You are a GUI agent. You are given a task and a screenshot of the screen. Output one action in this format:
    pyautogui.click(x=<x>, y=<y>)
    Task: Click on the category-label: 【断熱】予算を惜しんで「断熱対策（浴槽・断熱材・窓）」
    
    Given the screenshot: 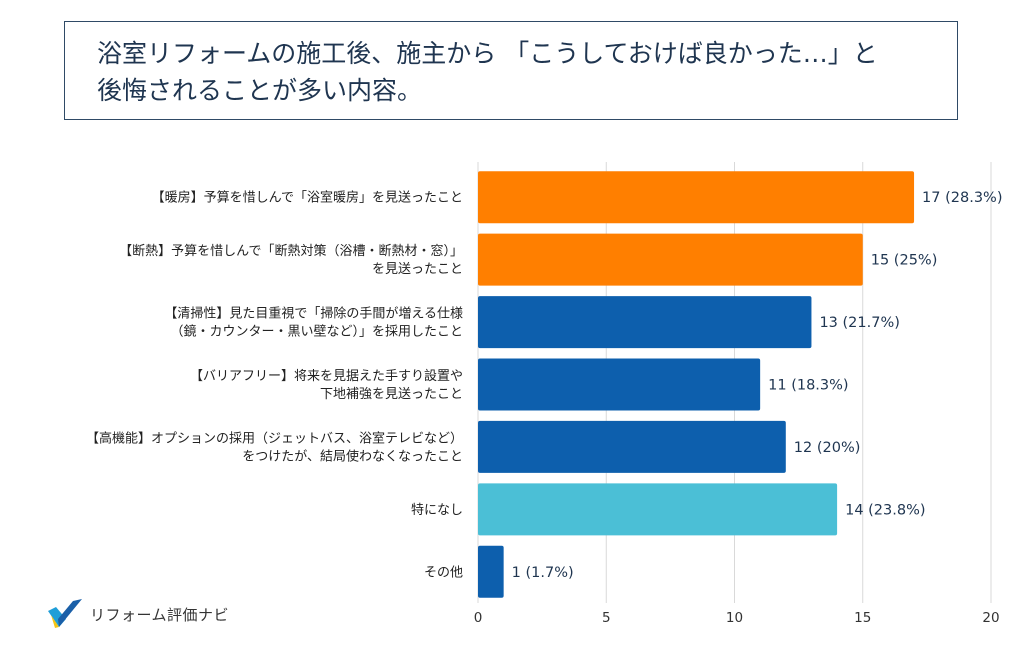 What is the action you would take?
    pyautogui.click(x=291, y=251)
    